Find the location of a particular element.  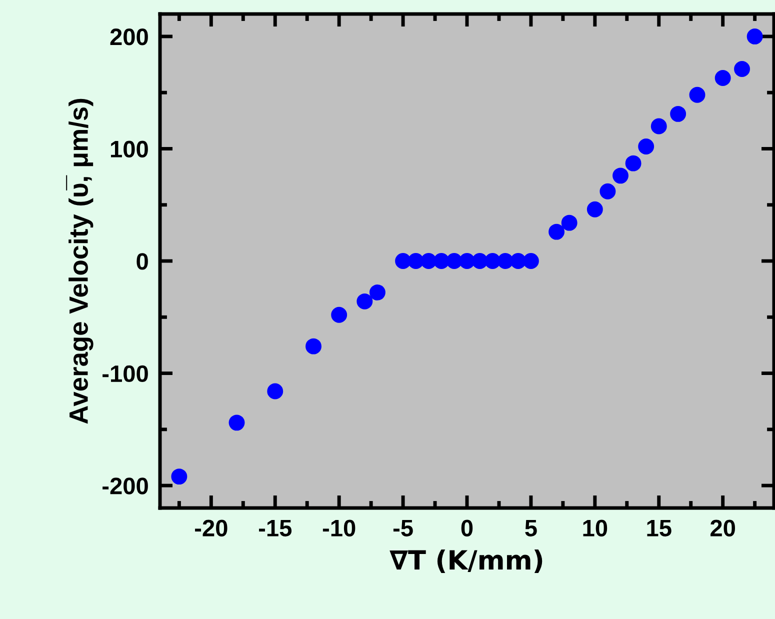

x-tick-label: 20 is located at coordinates (722, 528).